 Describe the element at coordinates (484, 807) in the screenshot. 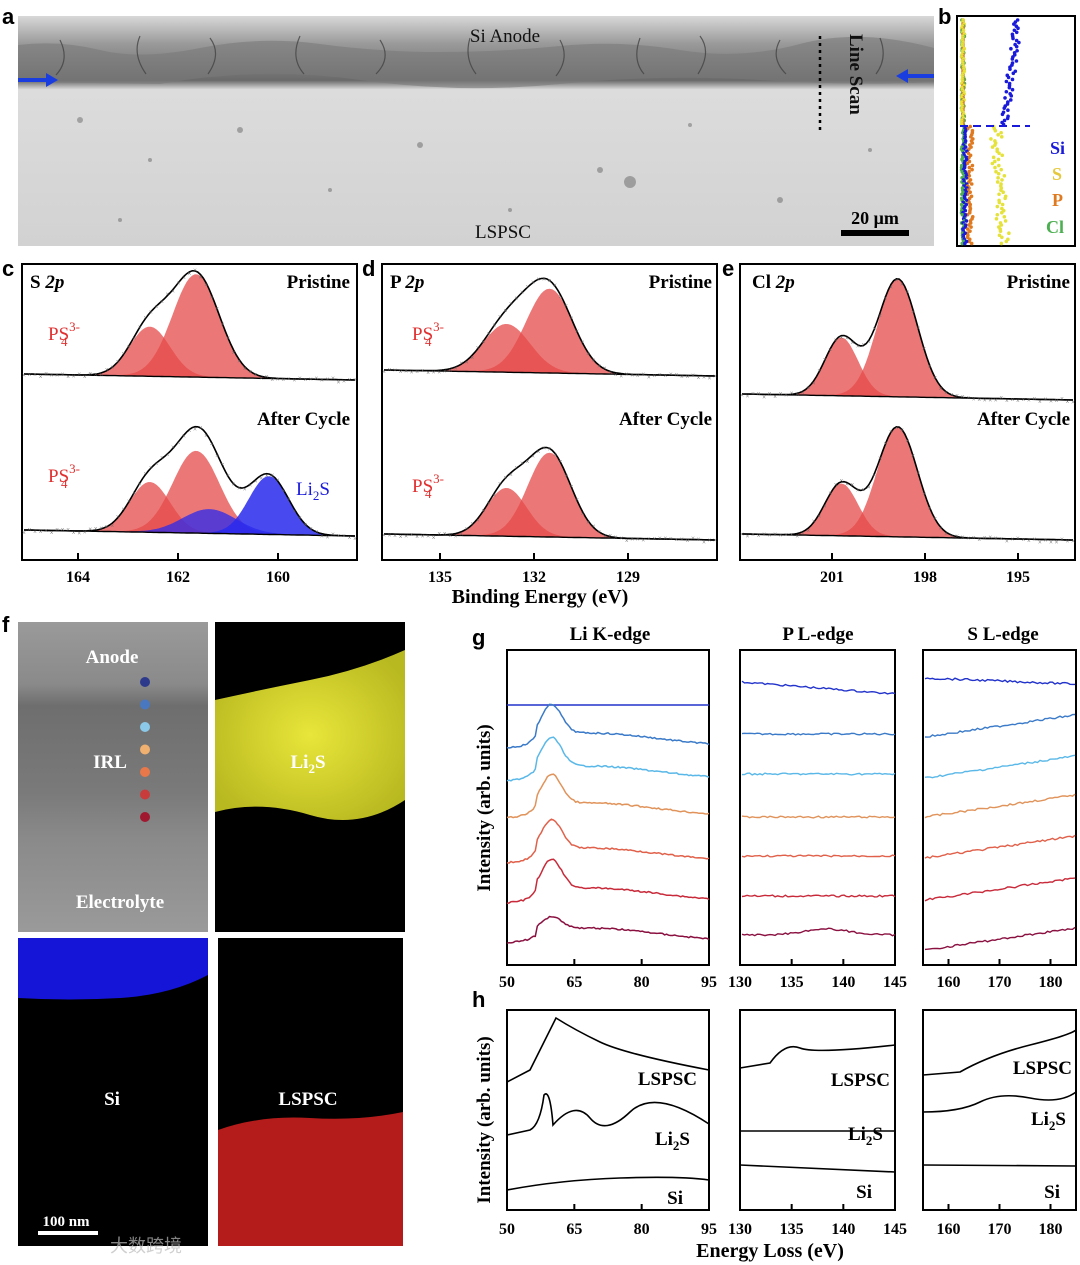

I see `g-ylabel: Intensity (arb. units)` at that location.